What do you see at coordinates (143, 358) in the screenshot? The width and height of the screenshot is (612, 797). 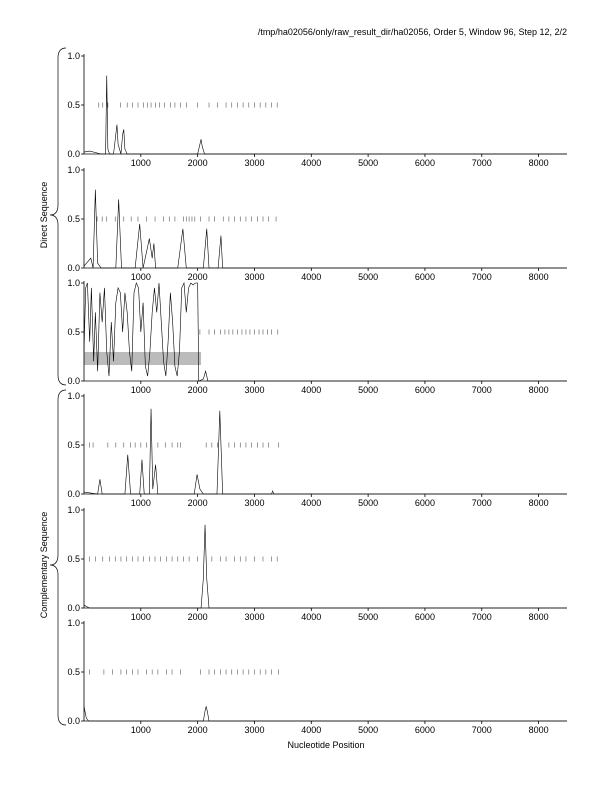 I see `gene-region` at bounding box center [143, 358].